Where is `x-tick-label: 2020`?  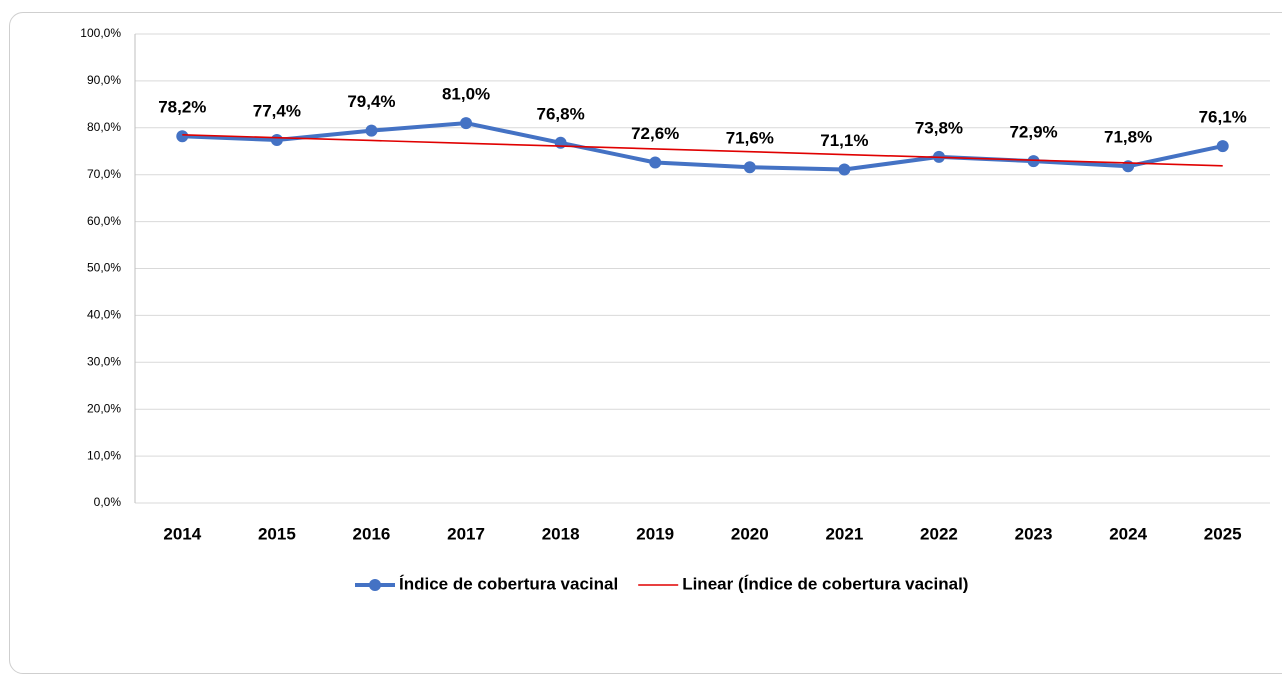 x-tick-label: 2020 is located at coordinates (750, 533).